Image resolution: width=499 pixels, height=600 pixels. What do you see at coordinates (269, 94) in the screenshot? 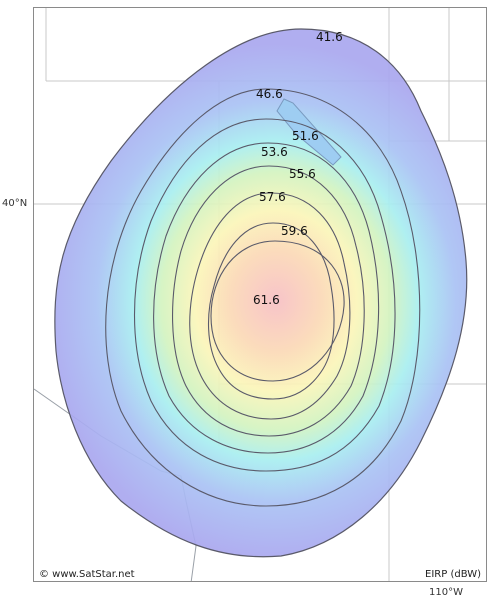
I see `contour-label-46-6: 46.6` at bounding box center [269, 94].